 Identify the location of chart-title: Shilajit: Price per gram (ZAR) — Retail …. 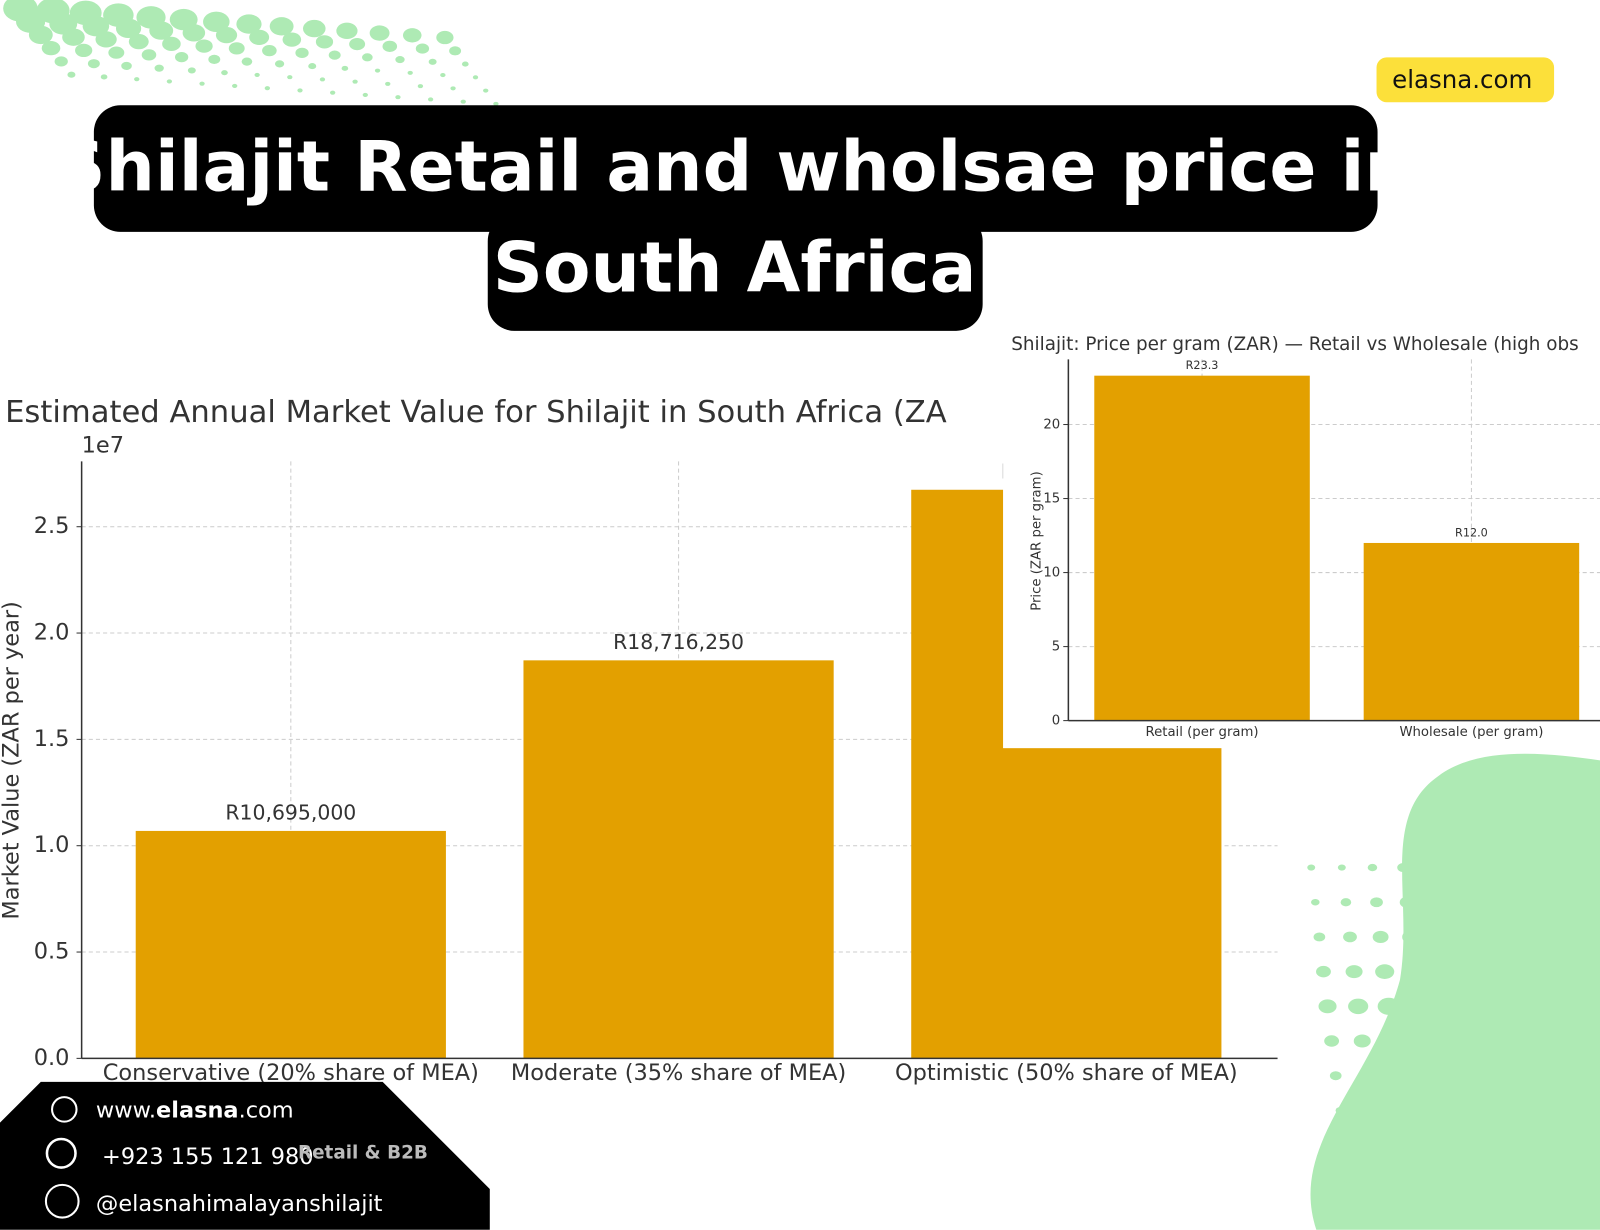
(1294, 344).